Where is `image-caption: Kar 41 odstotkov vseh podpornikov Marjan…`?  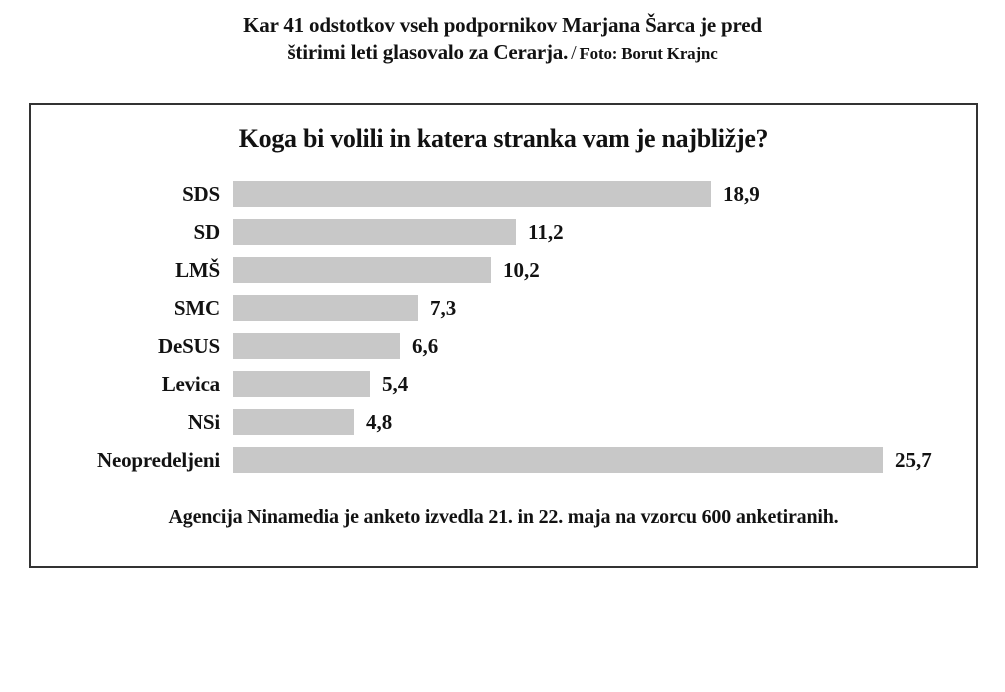 image-caption: Kar 41 odstotkov vseh podpornikov Marjan… is located at coordinates (502, 39).